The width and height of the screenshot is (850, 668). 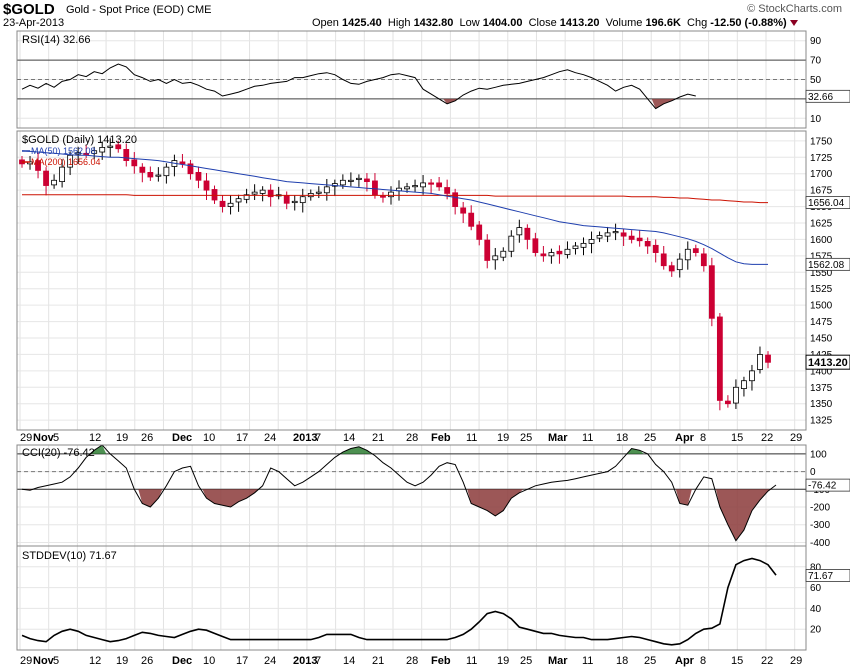 What do you see at coordinates (767, 661) in the screenshot?
I see `date-axis-bottom-label: 22` at bounding box center [767, 661].